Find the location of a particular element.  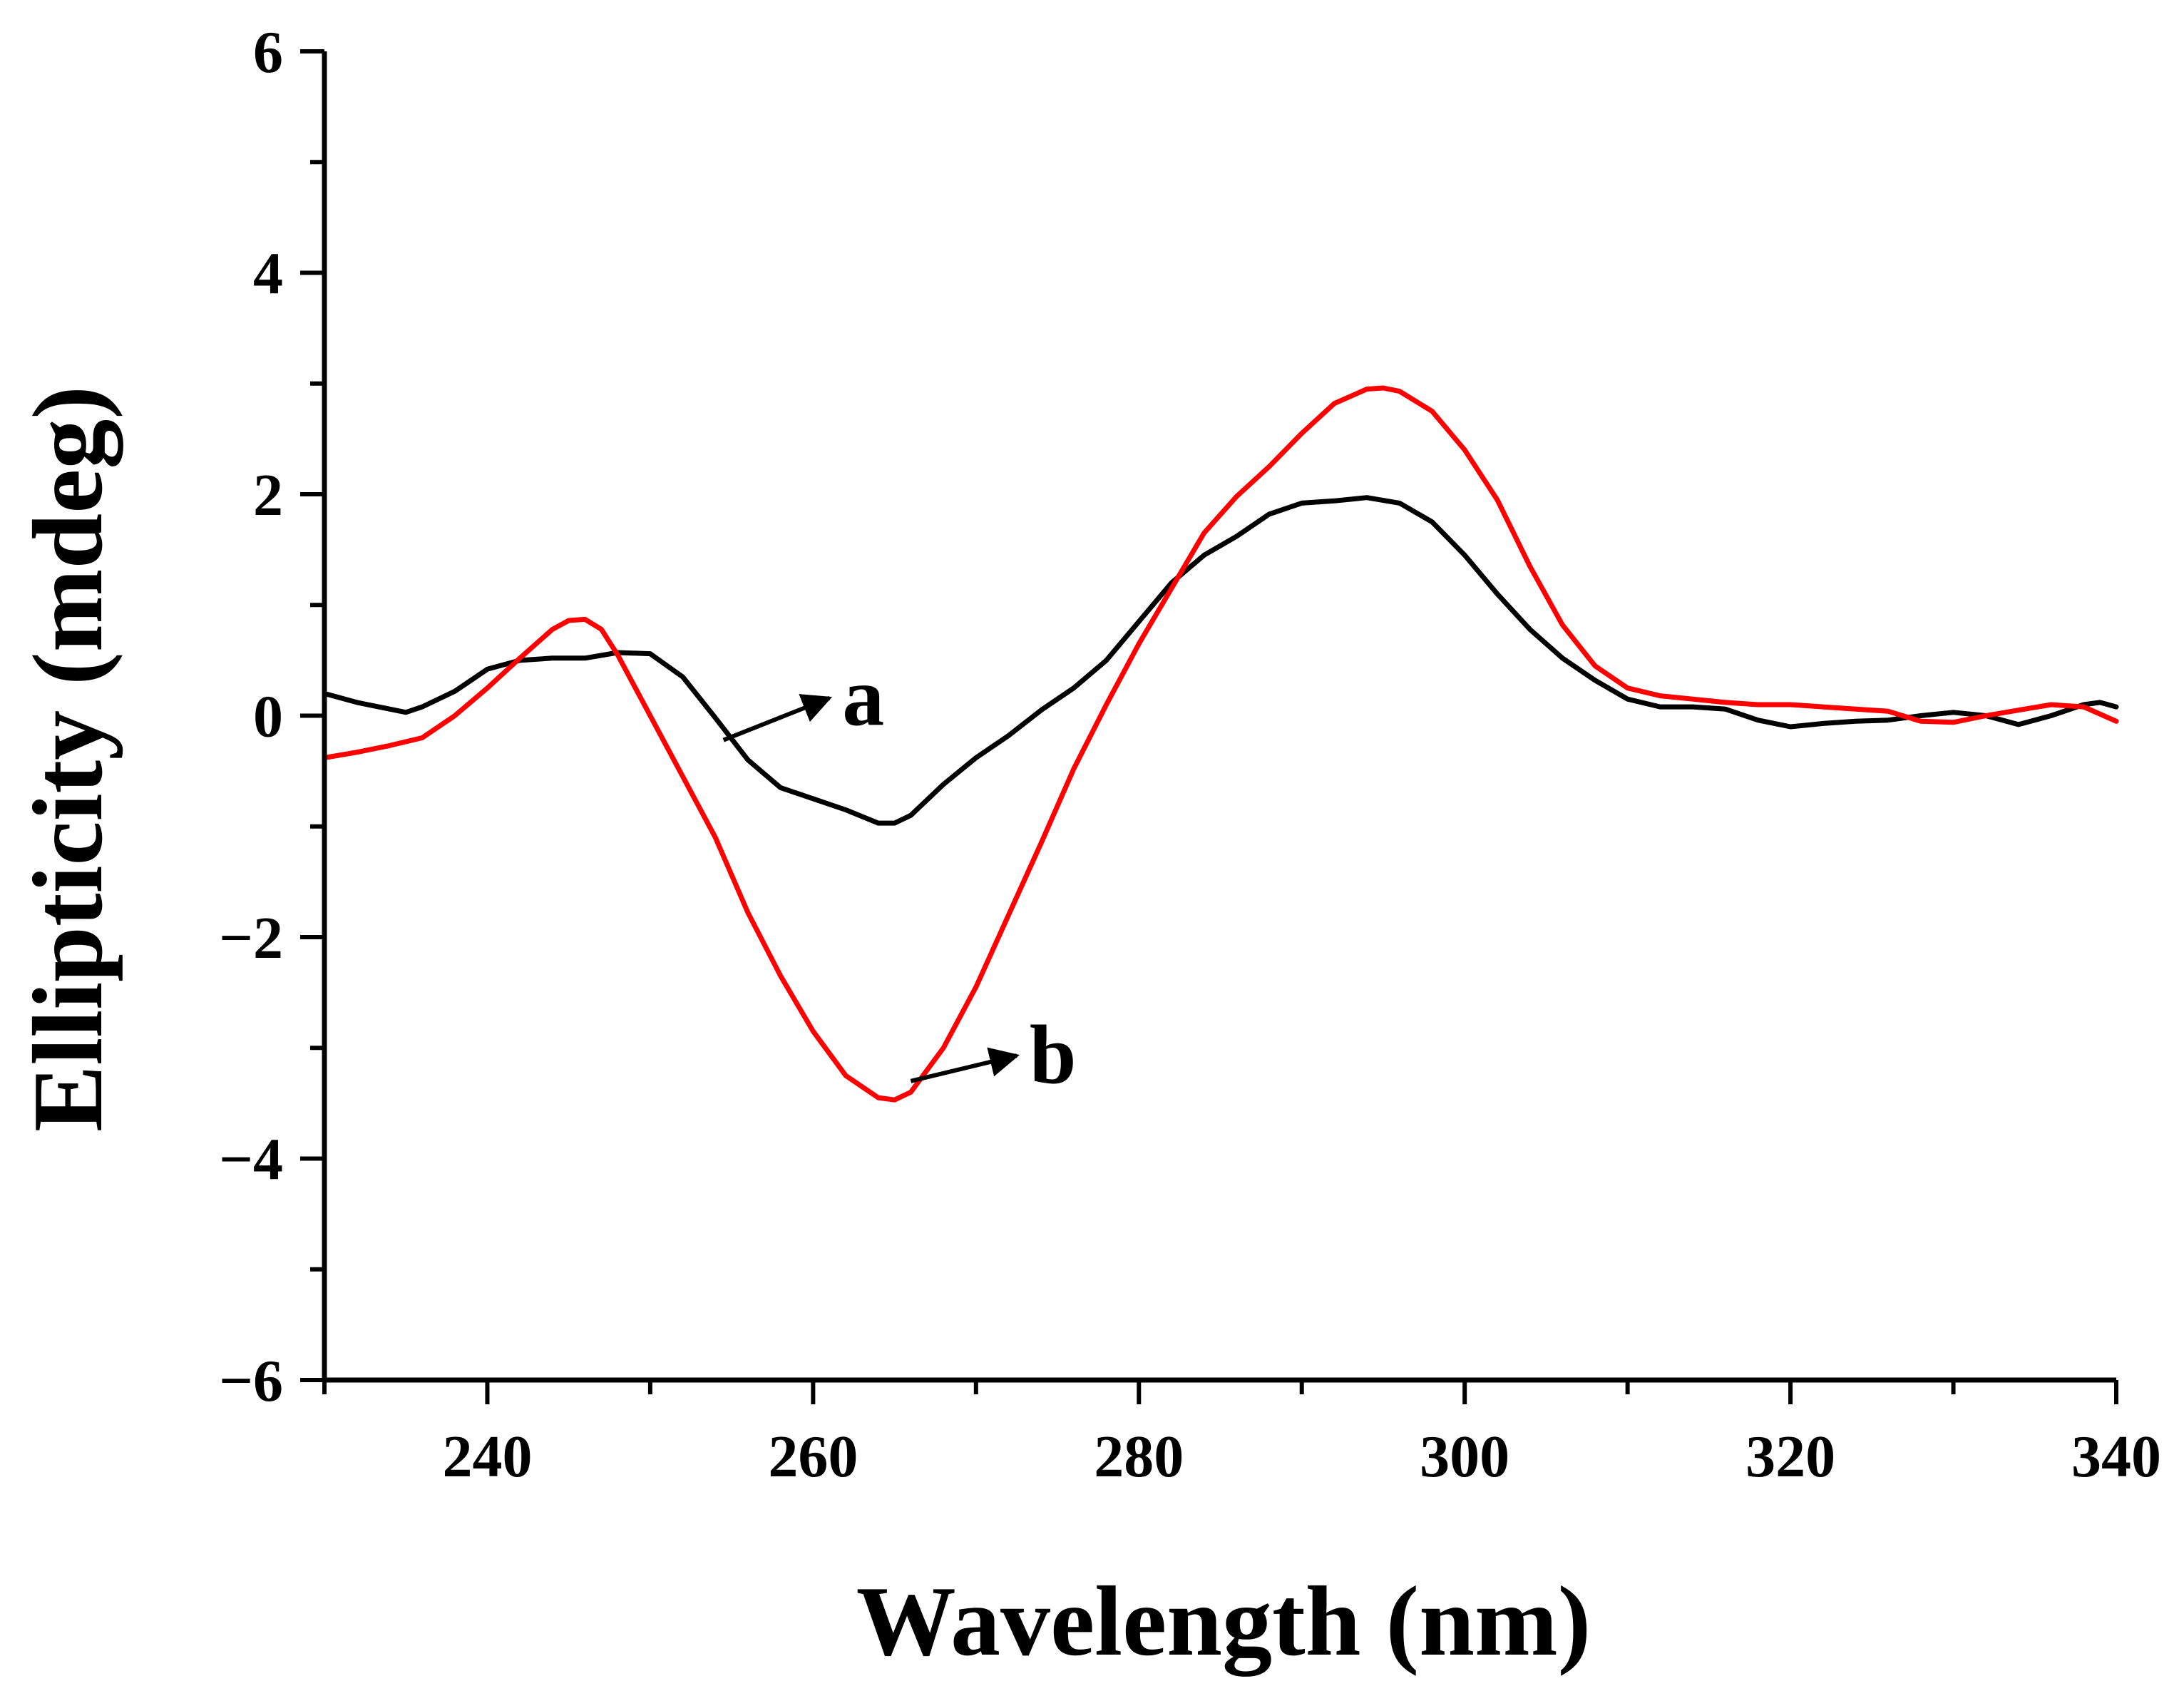

y-tick-label: −6 is located at coordinates (251, 1381).